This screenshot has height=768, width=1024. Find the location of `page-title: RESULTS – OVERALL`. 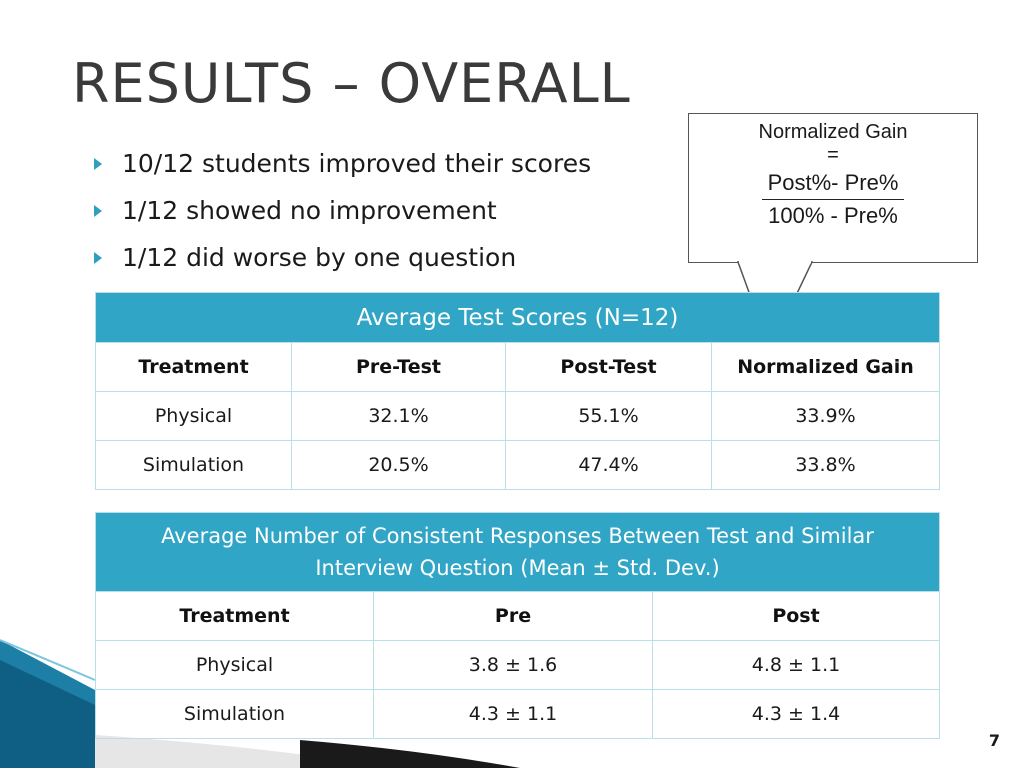

page-title: RESULTS – OVERALL is located at coordinates (351, 83).